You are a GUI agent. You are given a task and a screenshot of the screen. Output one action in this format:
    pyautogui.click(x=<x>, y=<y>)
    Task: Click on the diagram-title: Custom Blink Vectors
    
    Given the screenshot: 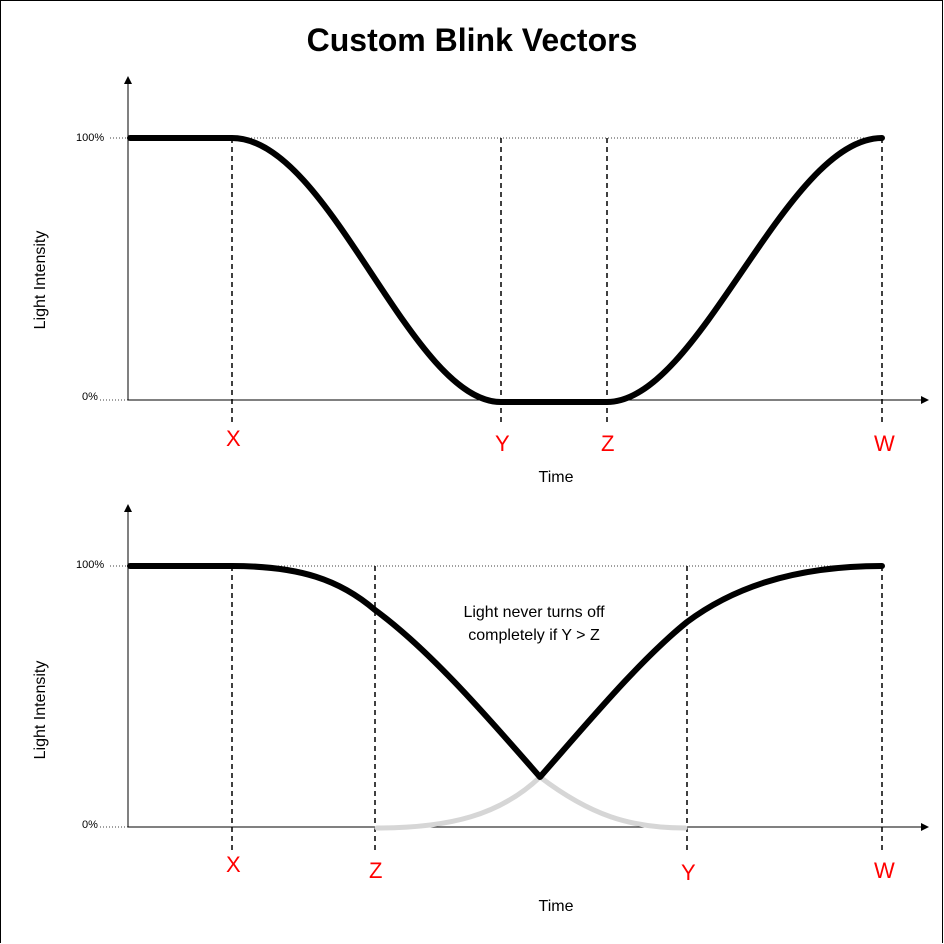 What is the action you would take?
    pyautogui.click(x=472, y=40)
    